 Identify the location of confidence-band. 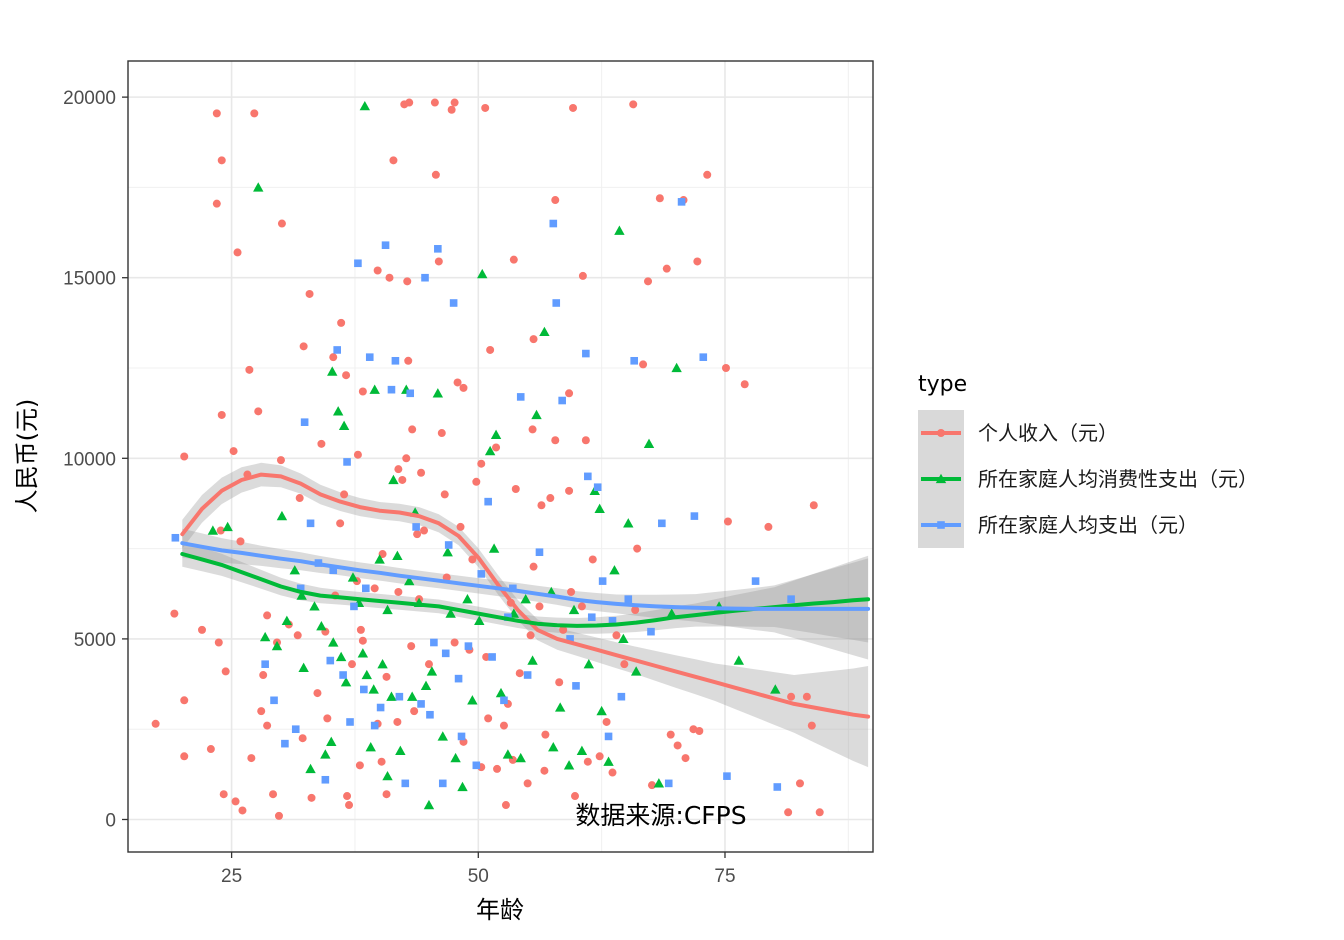
(525, 594).